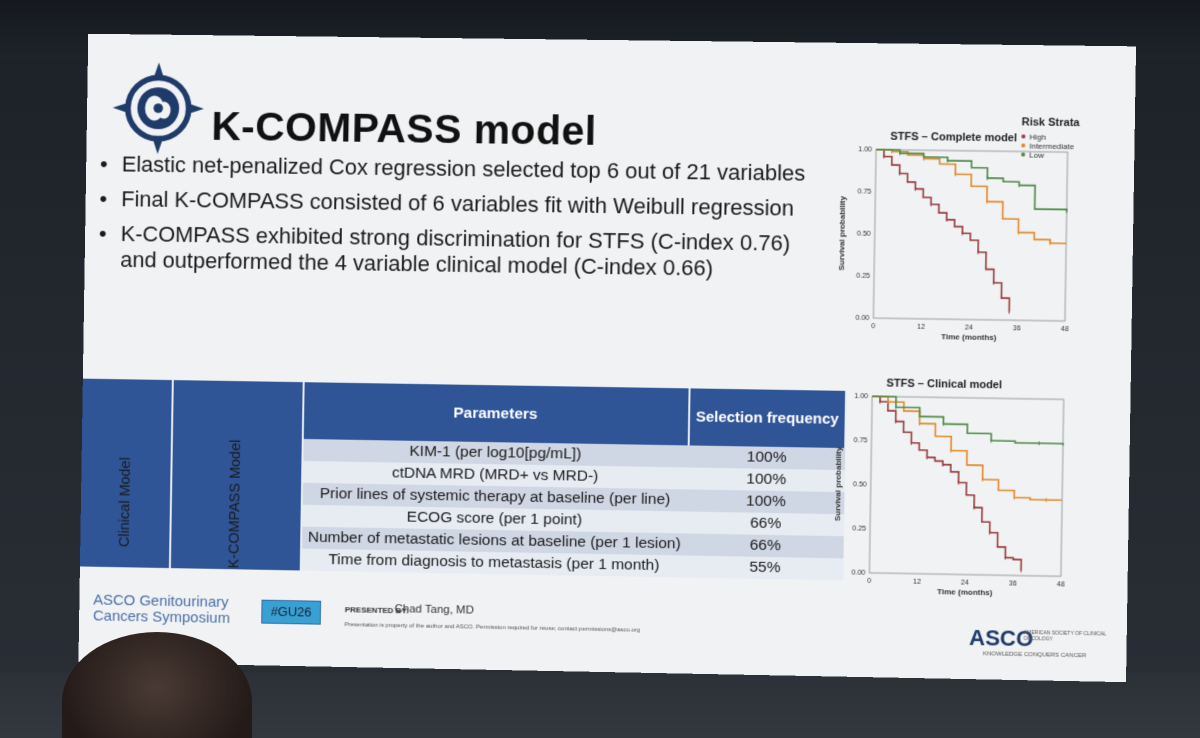  Describe the element at coordinates (159, 108) in the screenshot. I see `compass-logo-icon` at that location.